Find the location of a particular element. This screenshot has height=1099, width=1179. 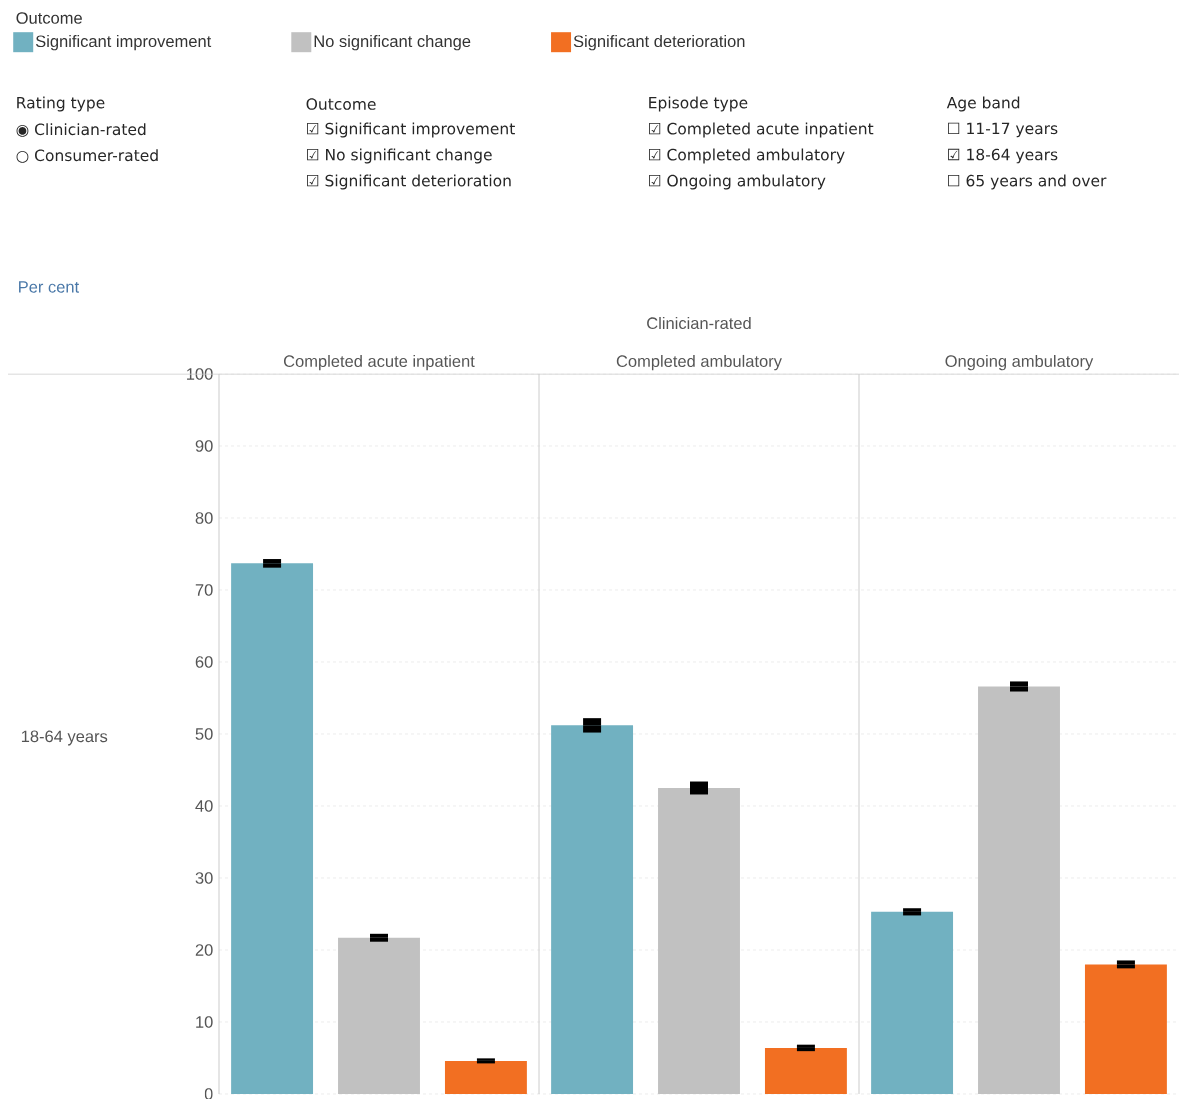

y-tick-label: 30 is located at coordinates (204, 878).